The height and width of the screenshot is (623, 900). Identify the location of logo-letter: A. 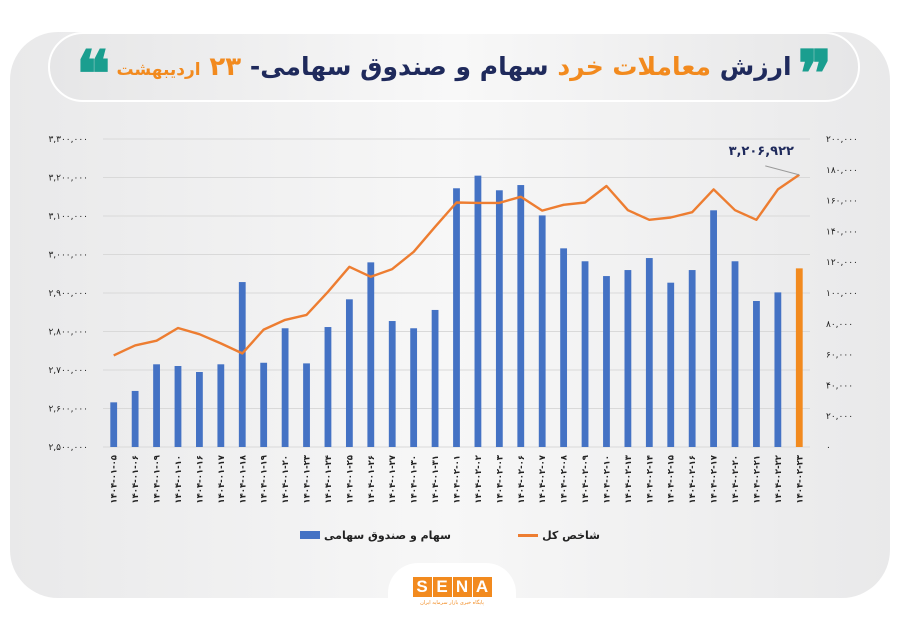
(482, 587).